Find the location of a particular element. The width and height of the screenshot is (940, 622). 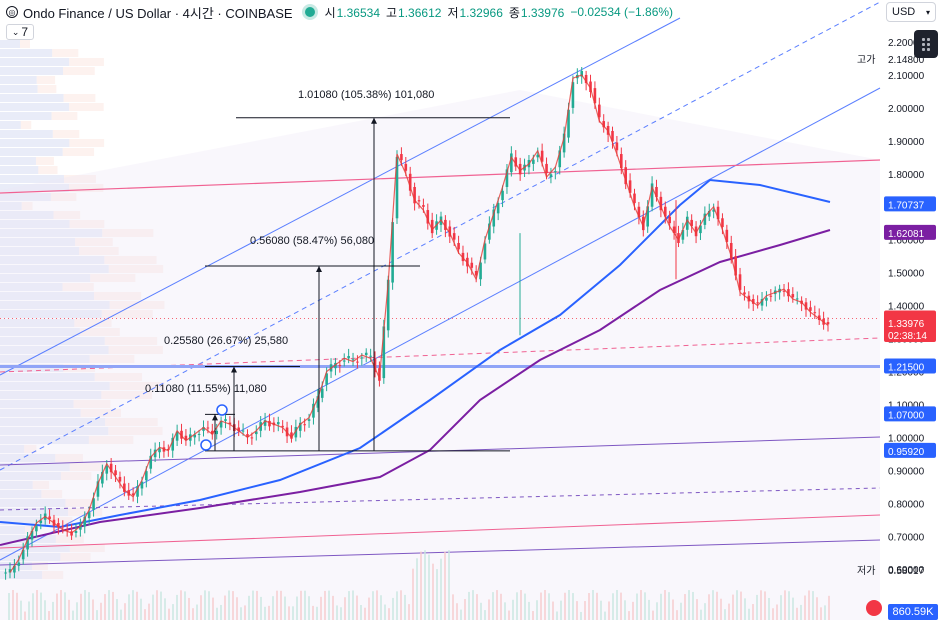

measure-arrow-head is located at coordinates (215, 417).